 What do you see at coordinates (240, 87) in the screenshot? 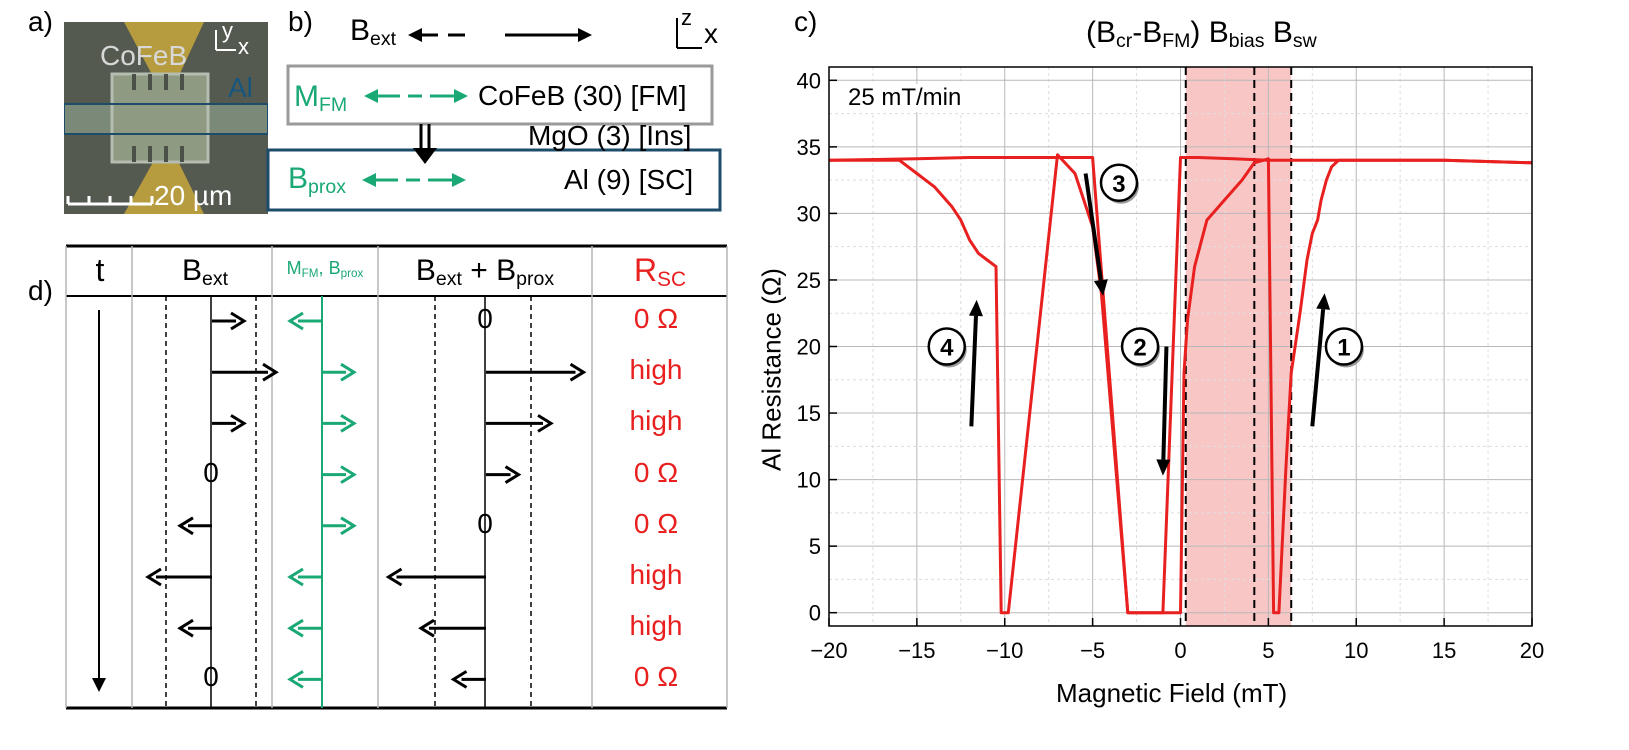
I see `al-label: Al` at bounding box center [240, 87].